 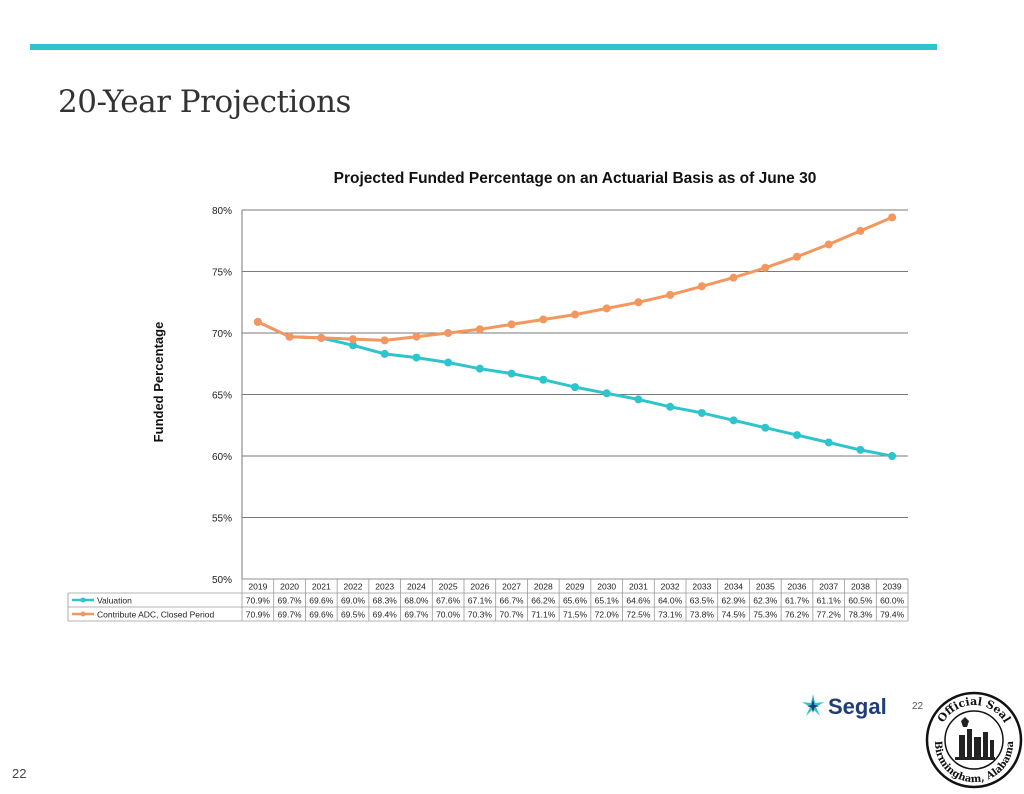 I want to click on x-tick-label: 2021, so click(x=321, y=587).